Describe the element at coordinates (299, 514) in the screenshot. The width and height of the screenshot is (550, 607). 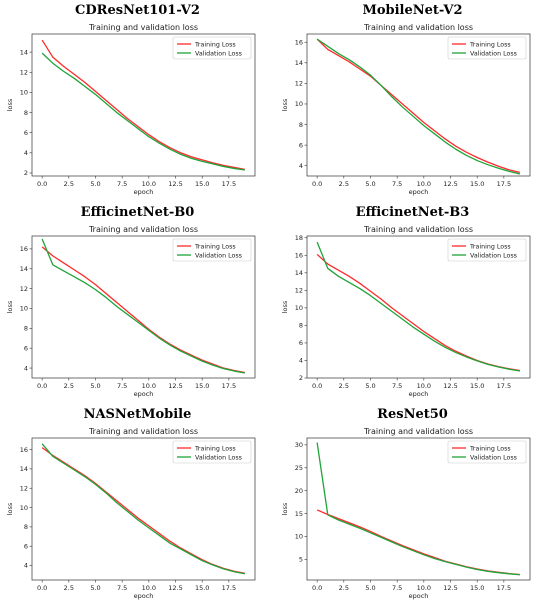
I see `y-tick-label: 15` at that location.